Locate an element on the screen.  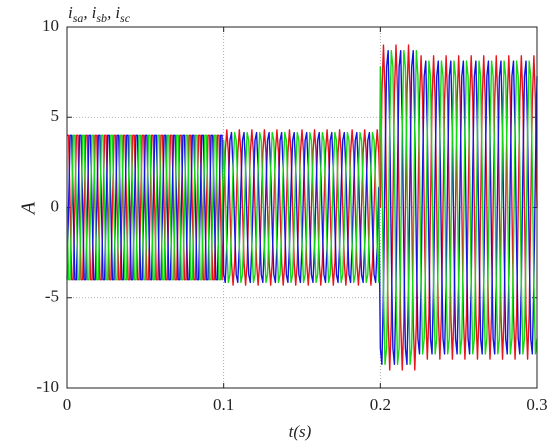
y-axis-label: A is located at coordinates (29, 208).